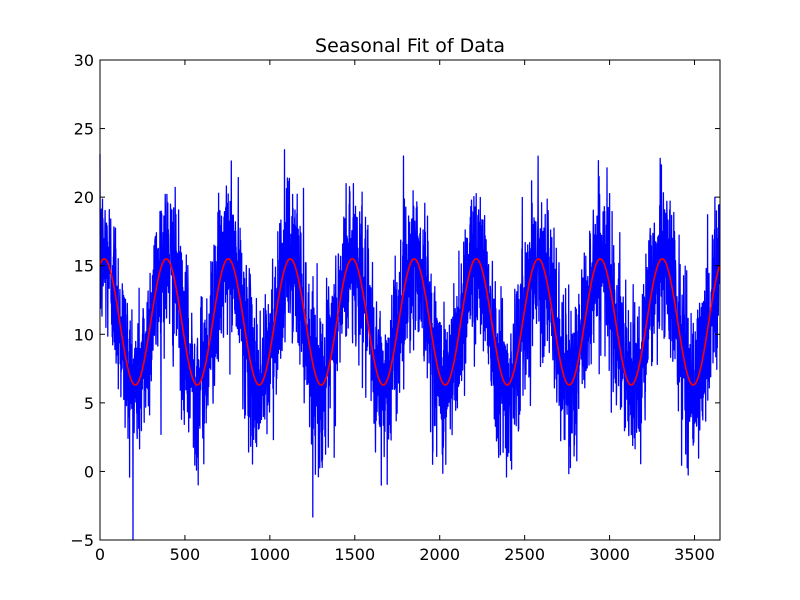 Image resolution: width=800 pixels, height=600 pixels. What do you see at coordinates (84, 60) in the screenshot?
I see `y-tick-label: 30` at bounding box center [84, 60].